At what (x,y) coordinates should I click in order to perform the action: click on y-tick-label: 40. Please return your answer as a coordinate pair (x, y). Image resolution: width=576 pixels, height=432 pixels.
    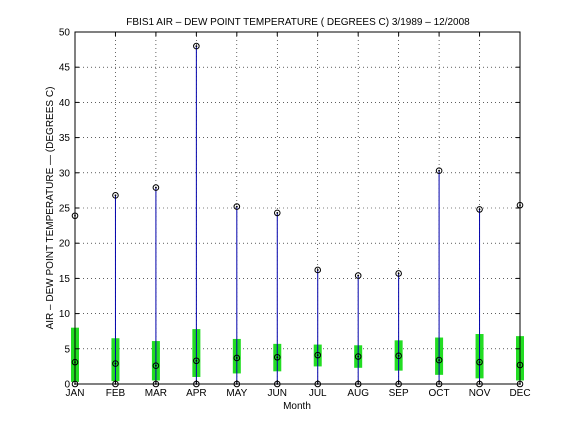
    Looking at the image, I should click on (65, 103).